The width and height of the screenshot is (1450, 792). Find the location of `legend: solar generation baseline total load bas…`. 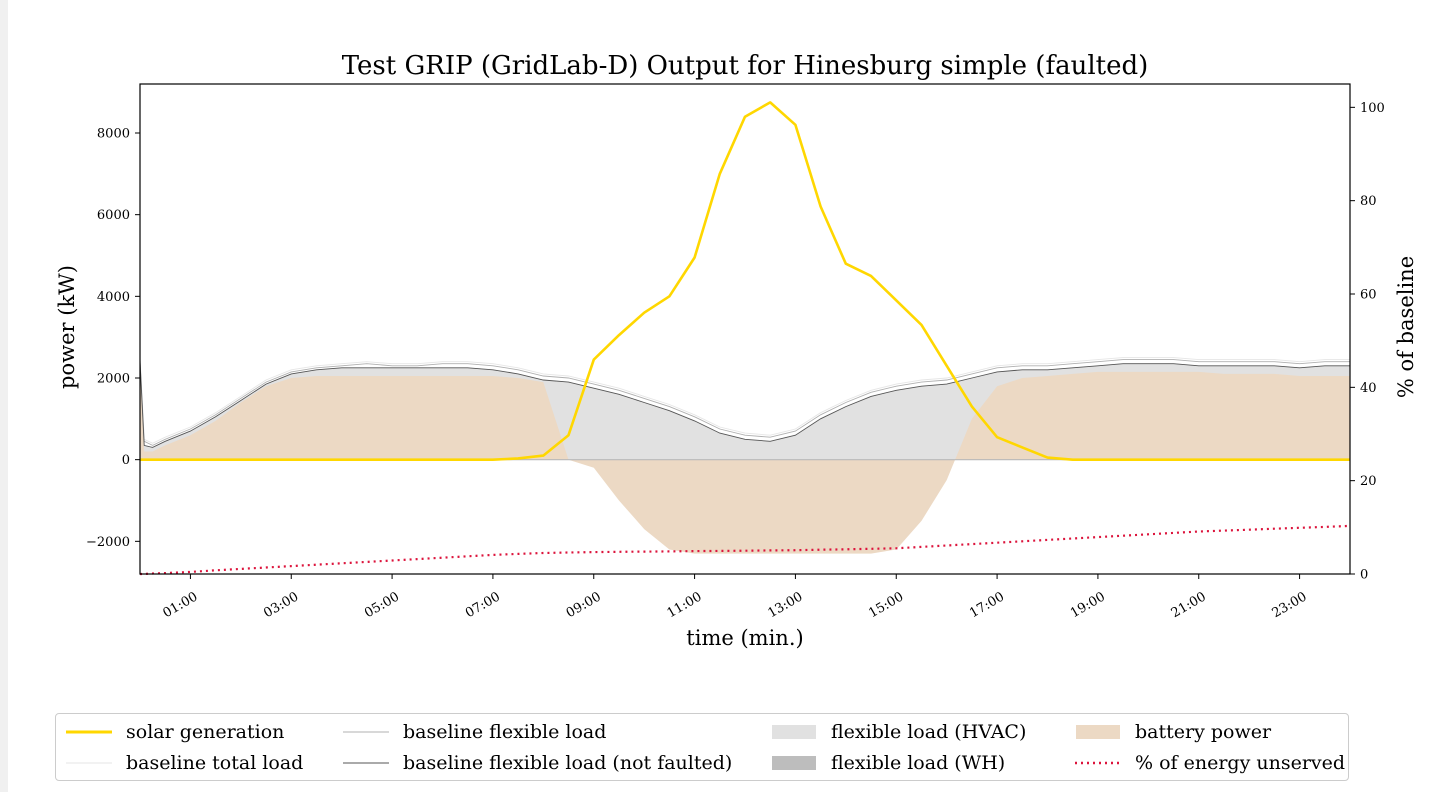

legend: solar generation baseline total load bas… is located at coordinates (702, 747).